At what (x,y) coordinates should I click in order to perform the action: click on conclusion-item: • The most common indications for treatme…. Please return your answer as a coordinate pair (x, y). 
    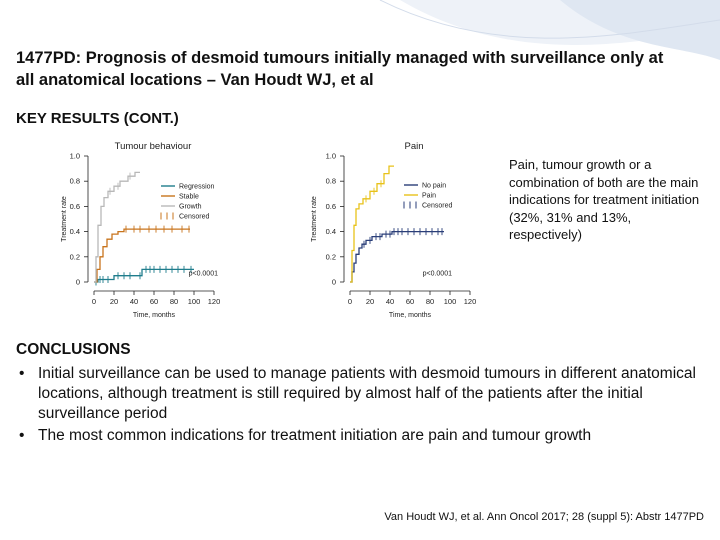
    Looking at the image, I should click on (361, 436).